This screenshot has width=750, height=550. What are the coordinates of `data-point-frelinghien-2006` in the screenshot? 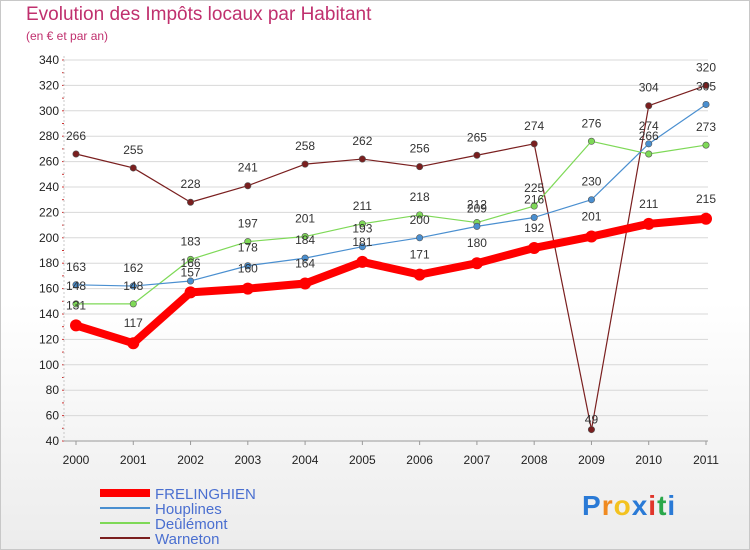 It's located at (419, 274).